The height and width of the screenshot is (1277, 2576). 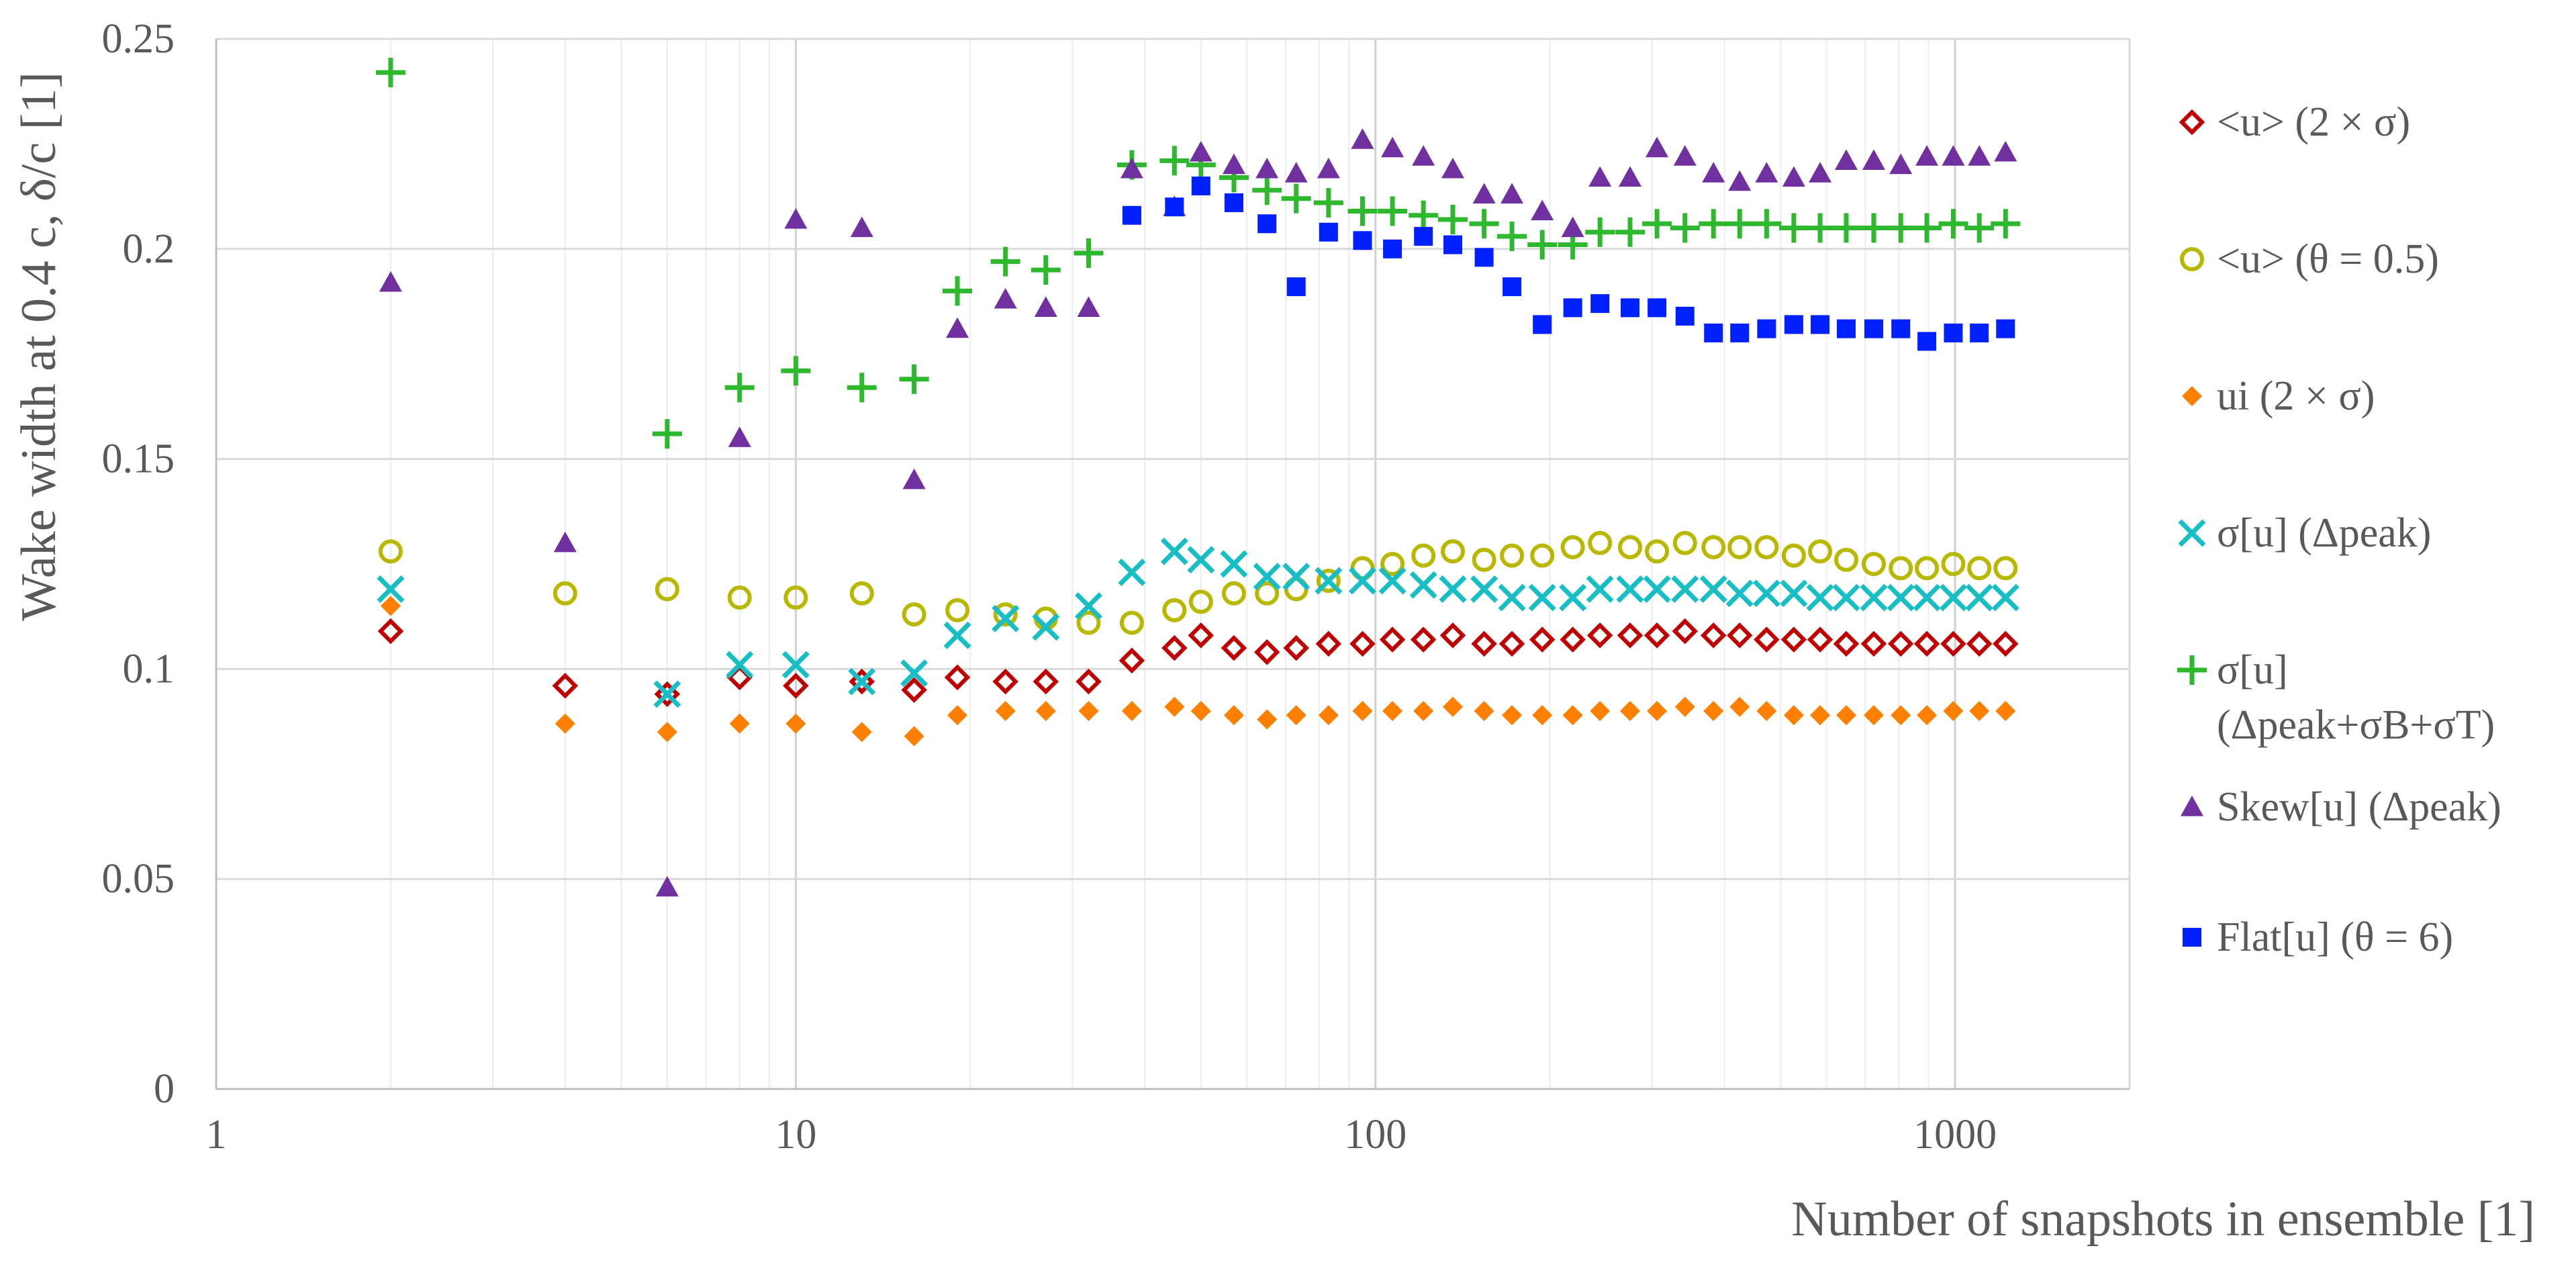 I want to click on y-tick-label: 0.05, so click(x=138, y=879).